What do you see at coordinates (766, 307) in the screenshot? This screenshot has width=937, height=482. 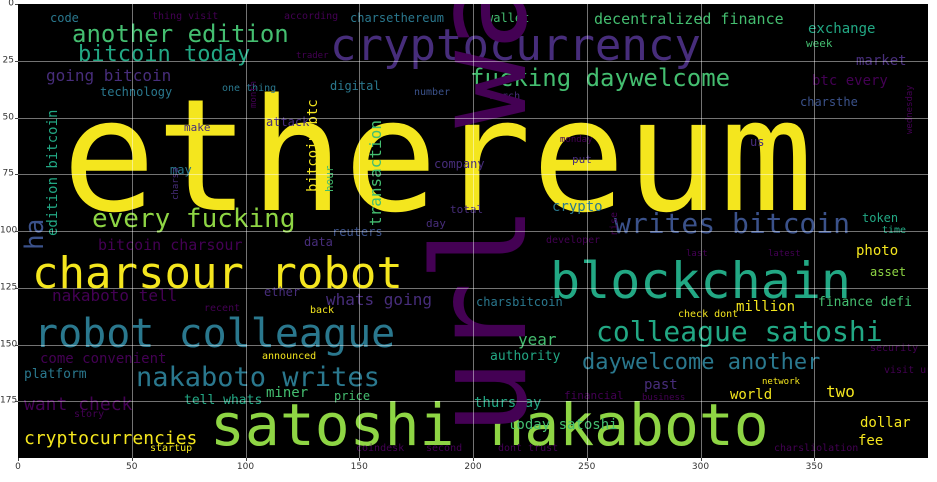 I see `word-million: million` at bounding box center [766, 307].